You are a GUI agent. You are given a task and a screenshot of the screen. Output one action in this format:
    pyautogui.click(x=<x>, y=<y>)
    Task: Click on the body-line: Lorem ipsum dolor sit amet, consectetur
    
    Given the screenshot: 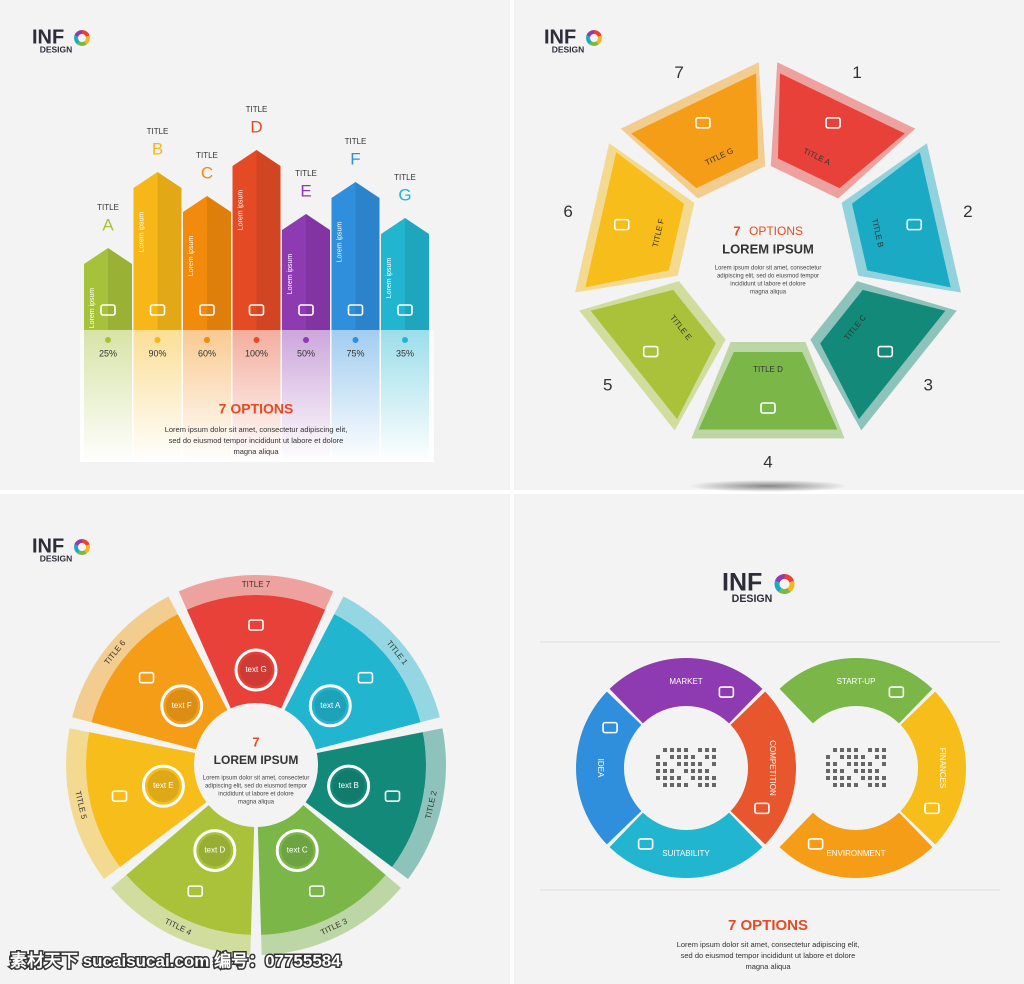 What is the action you would take?
    pyautogui.click(x=256, y=779)
    